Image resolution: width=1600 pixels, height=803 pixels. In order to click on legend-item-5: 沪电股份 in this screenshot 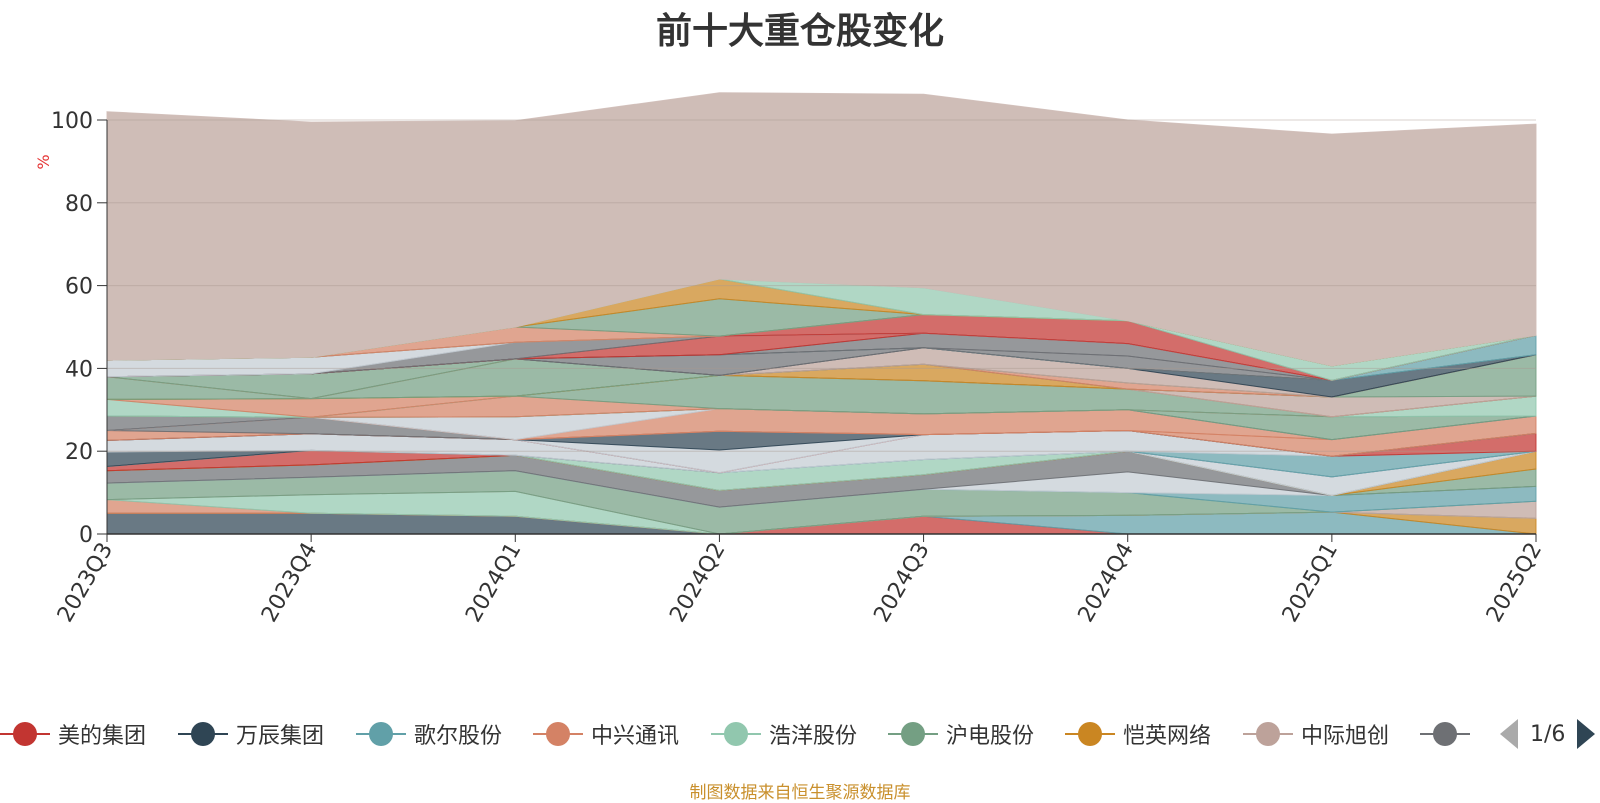, I will do `click(961, 734)`.